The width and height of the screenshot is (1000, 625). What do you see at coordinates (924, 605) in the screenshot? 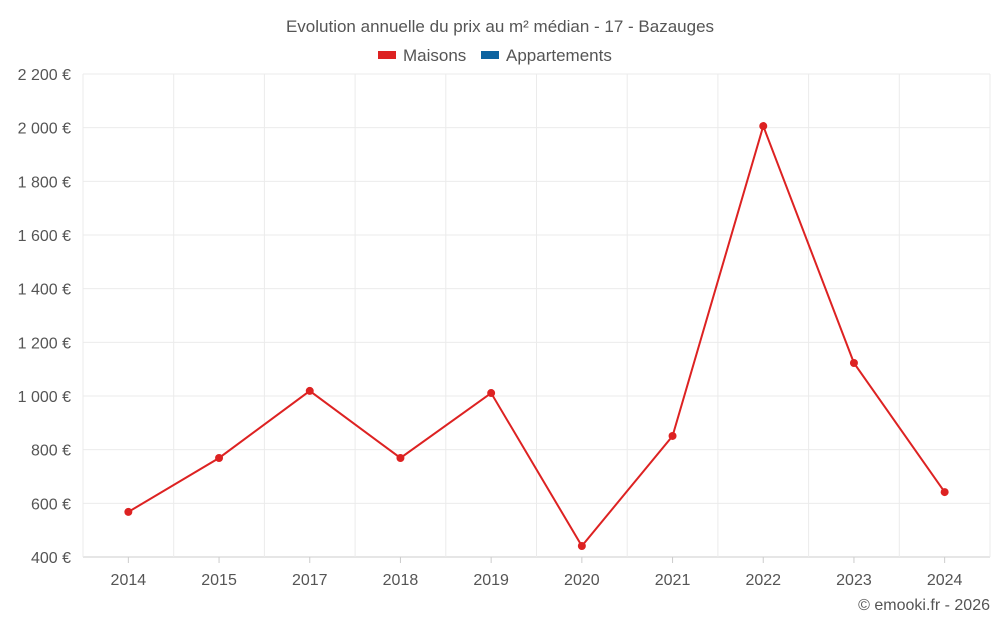
I see `credit-text: © emooki.fr - 2026` at bounding box center [924, 605].